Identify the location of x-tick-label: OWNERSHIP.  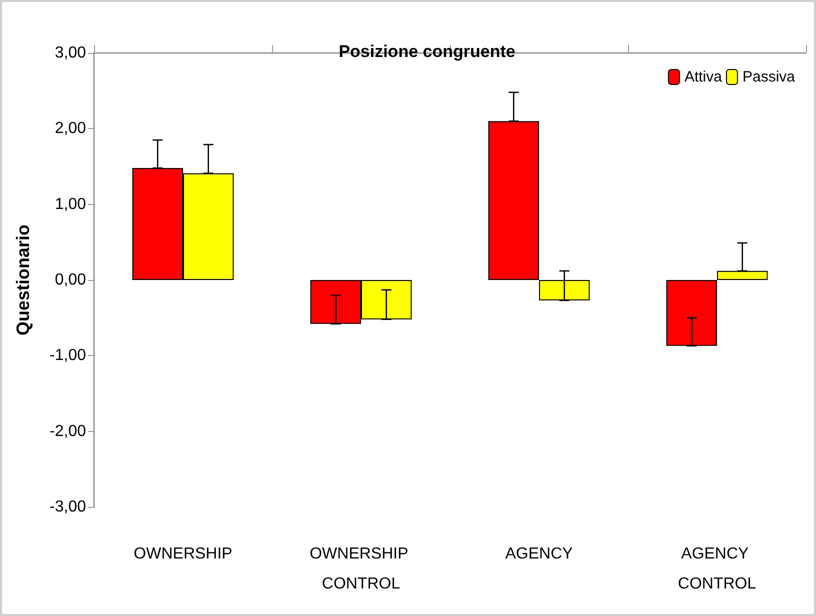
(183, 554).